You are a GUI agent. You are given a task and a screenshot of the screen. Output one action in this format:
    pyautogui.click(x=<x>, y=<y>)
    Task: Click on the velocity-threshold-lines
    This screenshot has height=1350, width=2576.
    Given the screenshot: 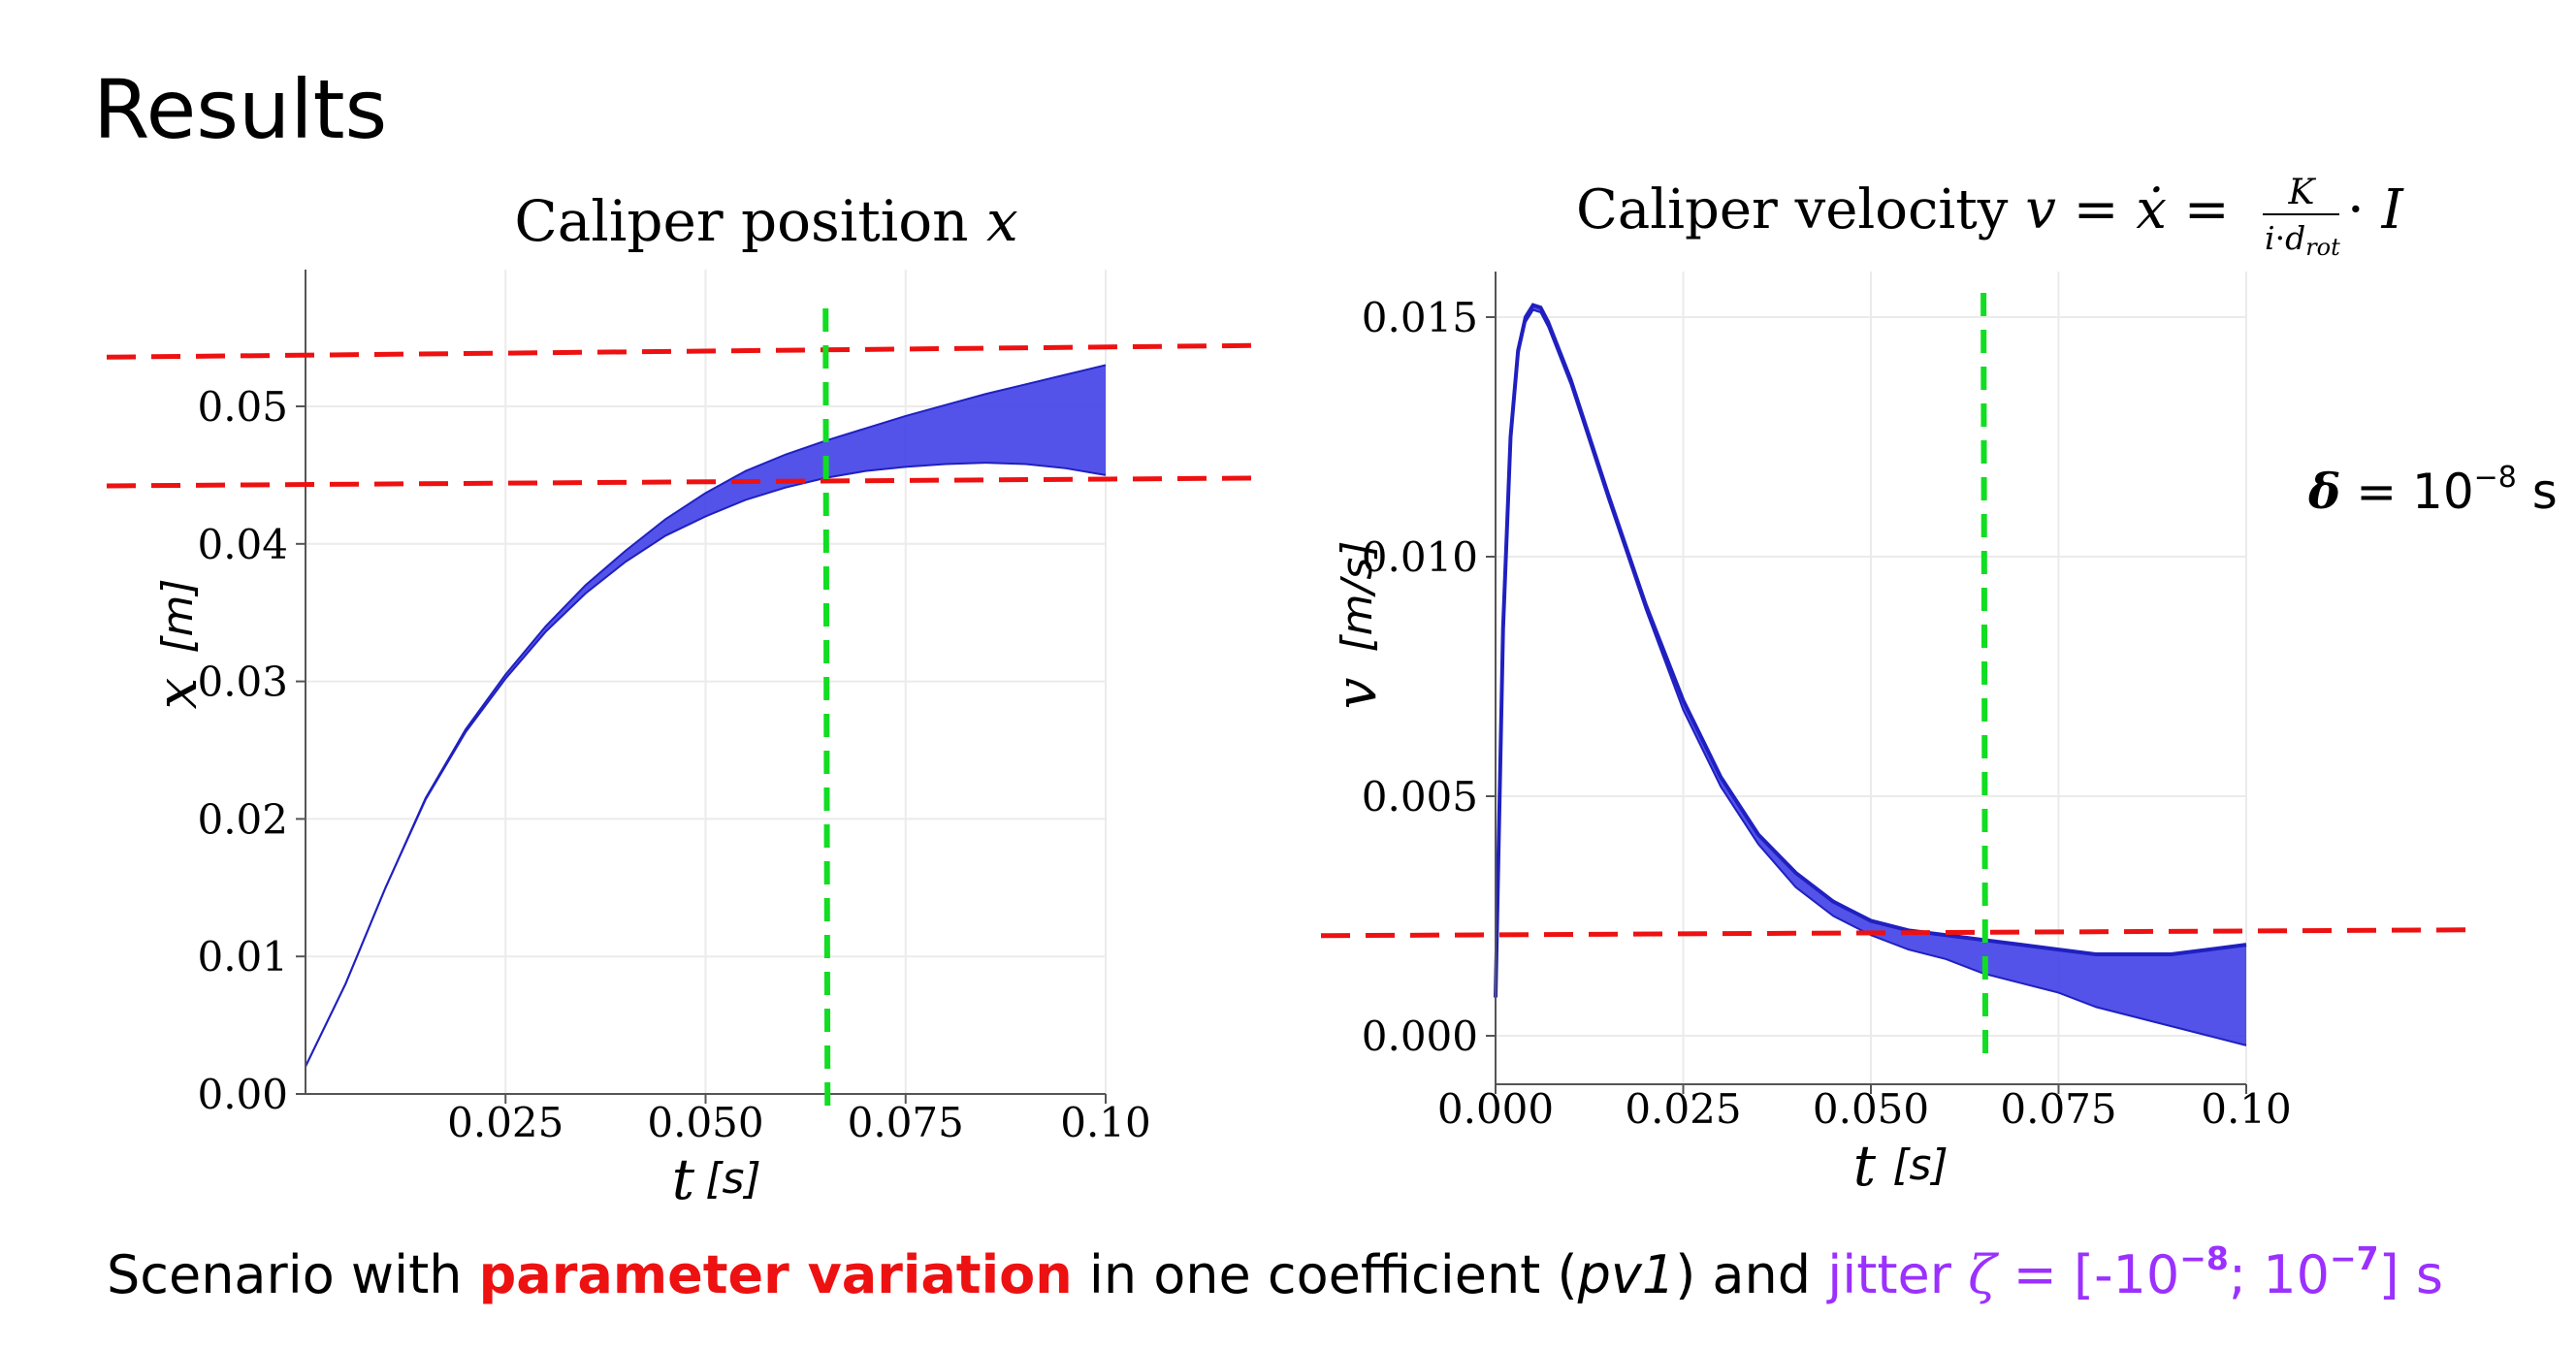 What is the action you would take?
    pyautogui.click(x=1893, y=933)
    